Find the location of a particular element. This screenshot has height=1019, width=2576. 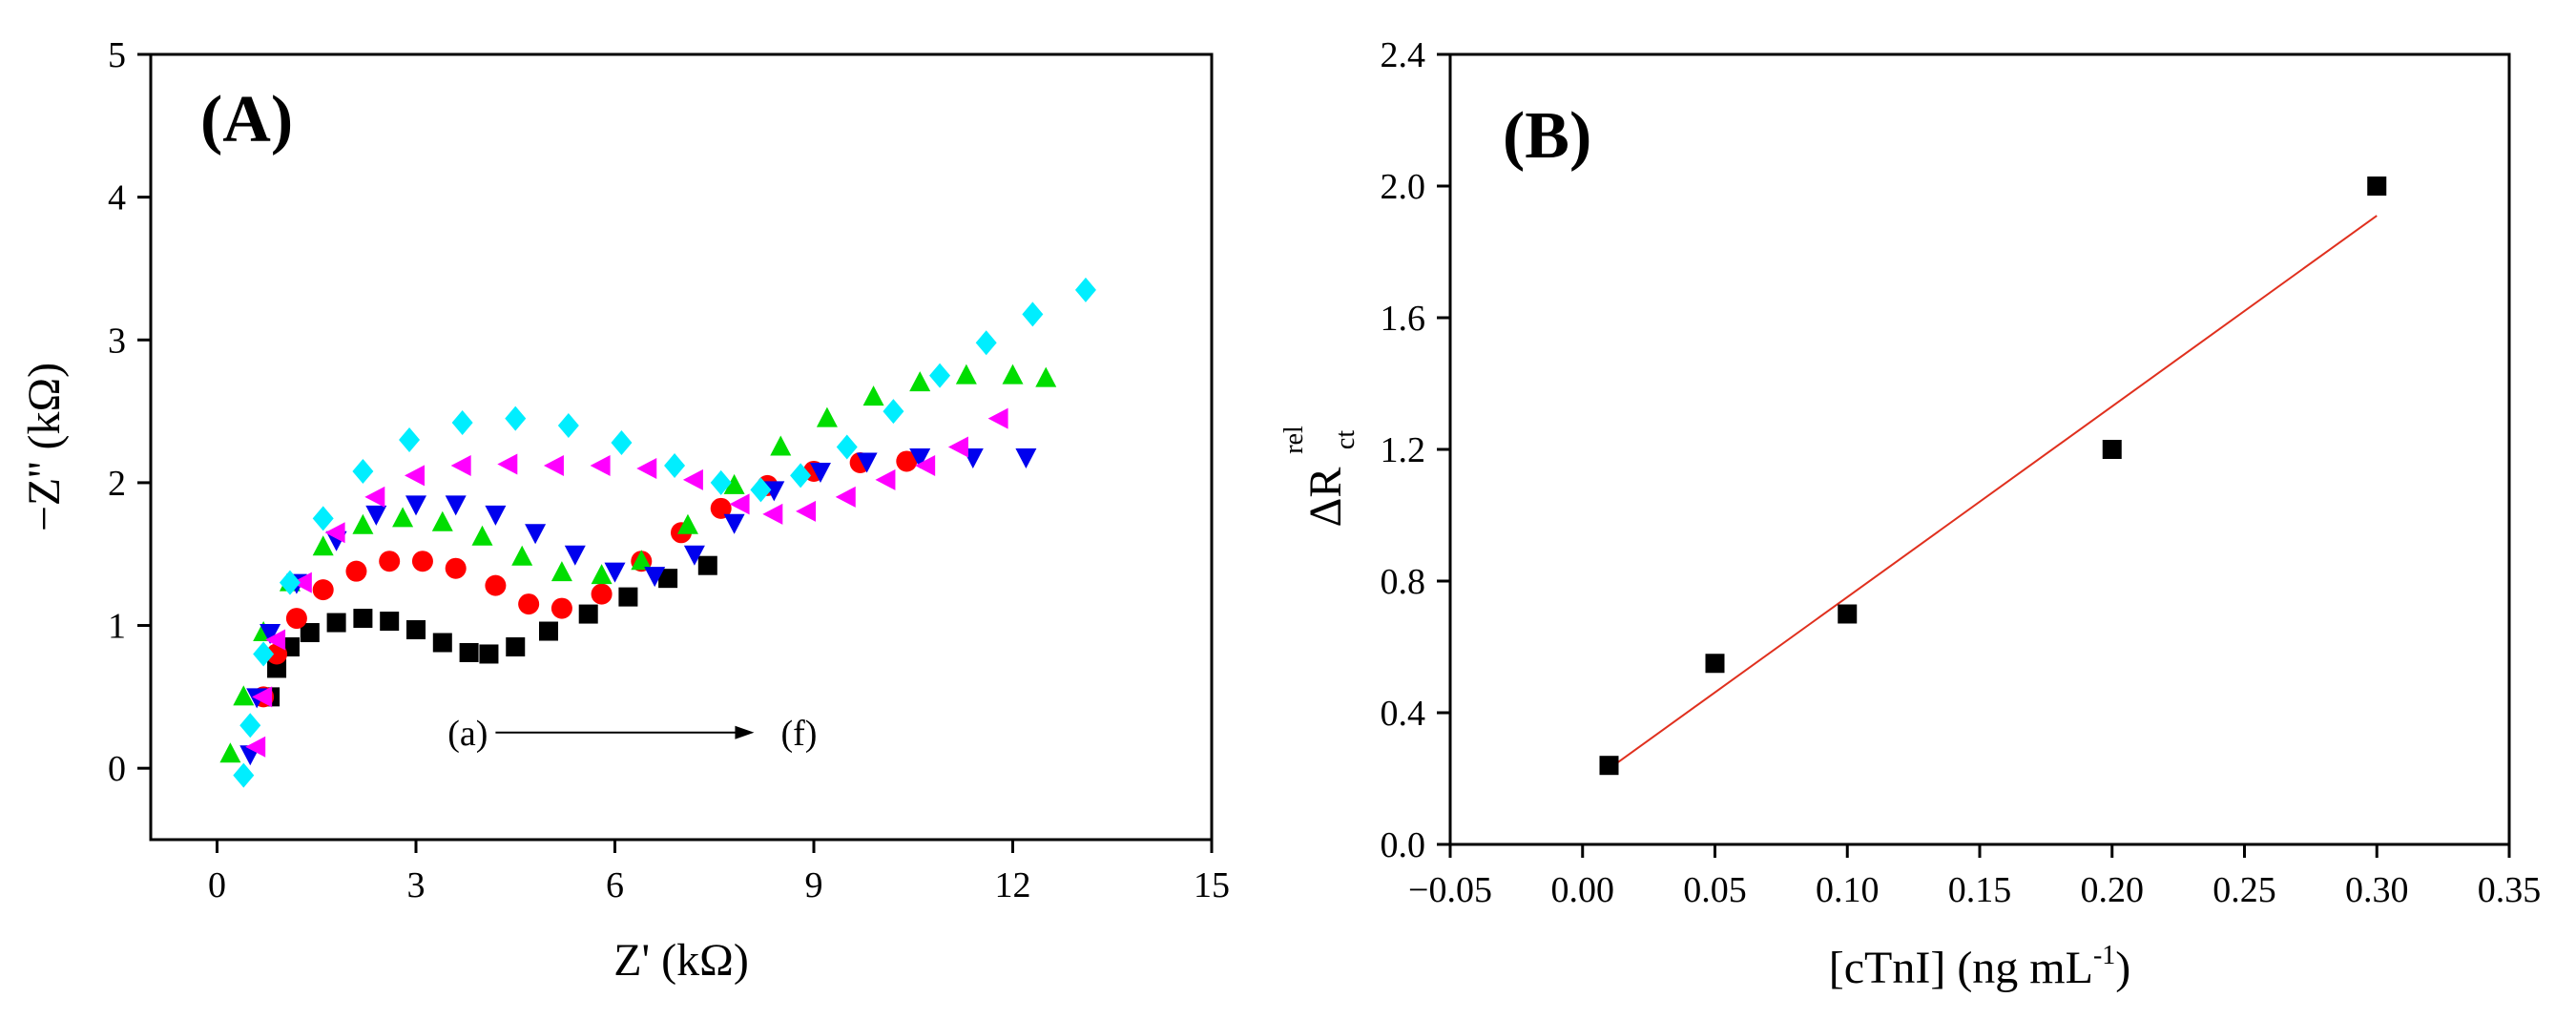

y-axis-label-sup: rel is located at coordinates (1294, 440).